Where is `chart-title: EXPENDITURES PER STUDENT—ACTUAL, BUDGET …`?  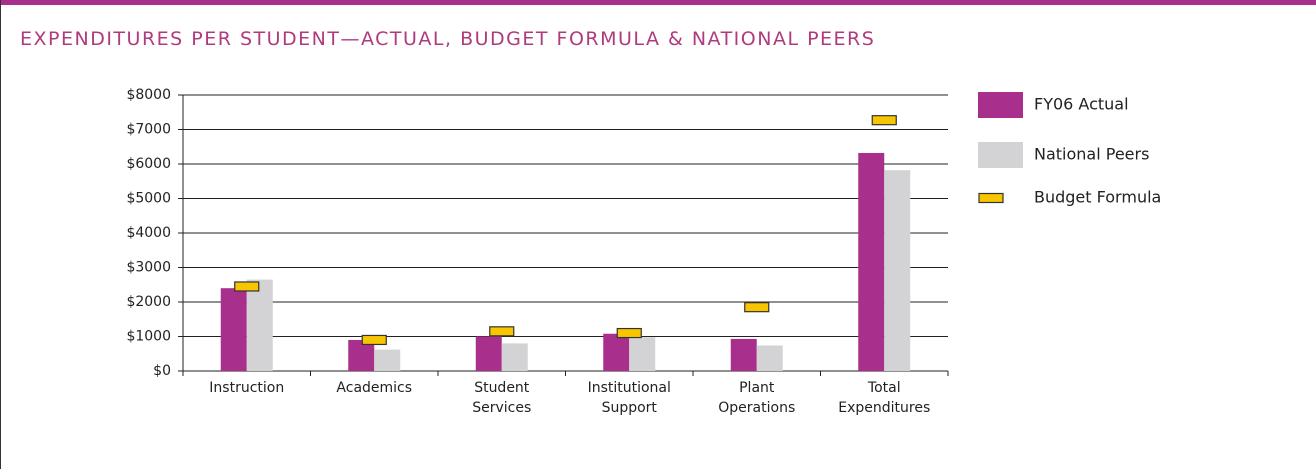
chart-title: EXPENDITURES PER STUDENT—ACTUAL, BUDGET … is located at coordinates (448, 39).